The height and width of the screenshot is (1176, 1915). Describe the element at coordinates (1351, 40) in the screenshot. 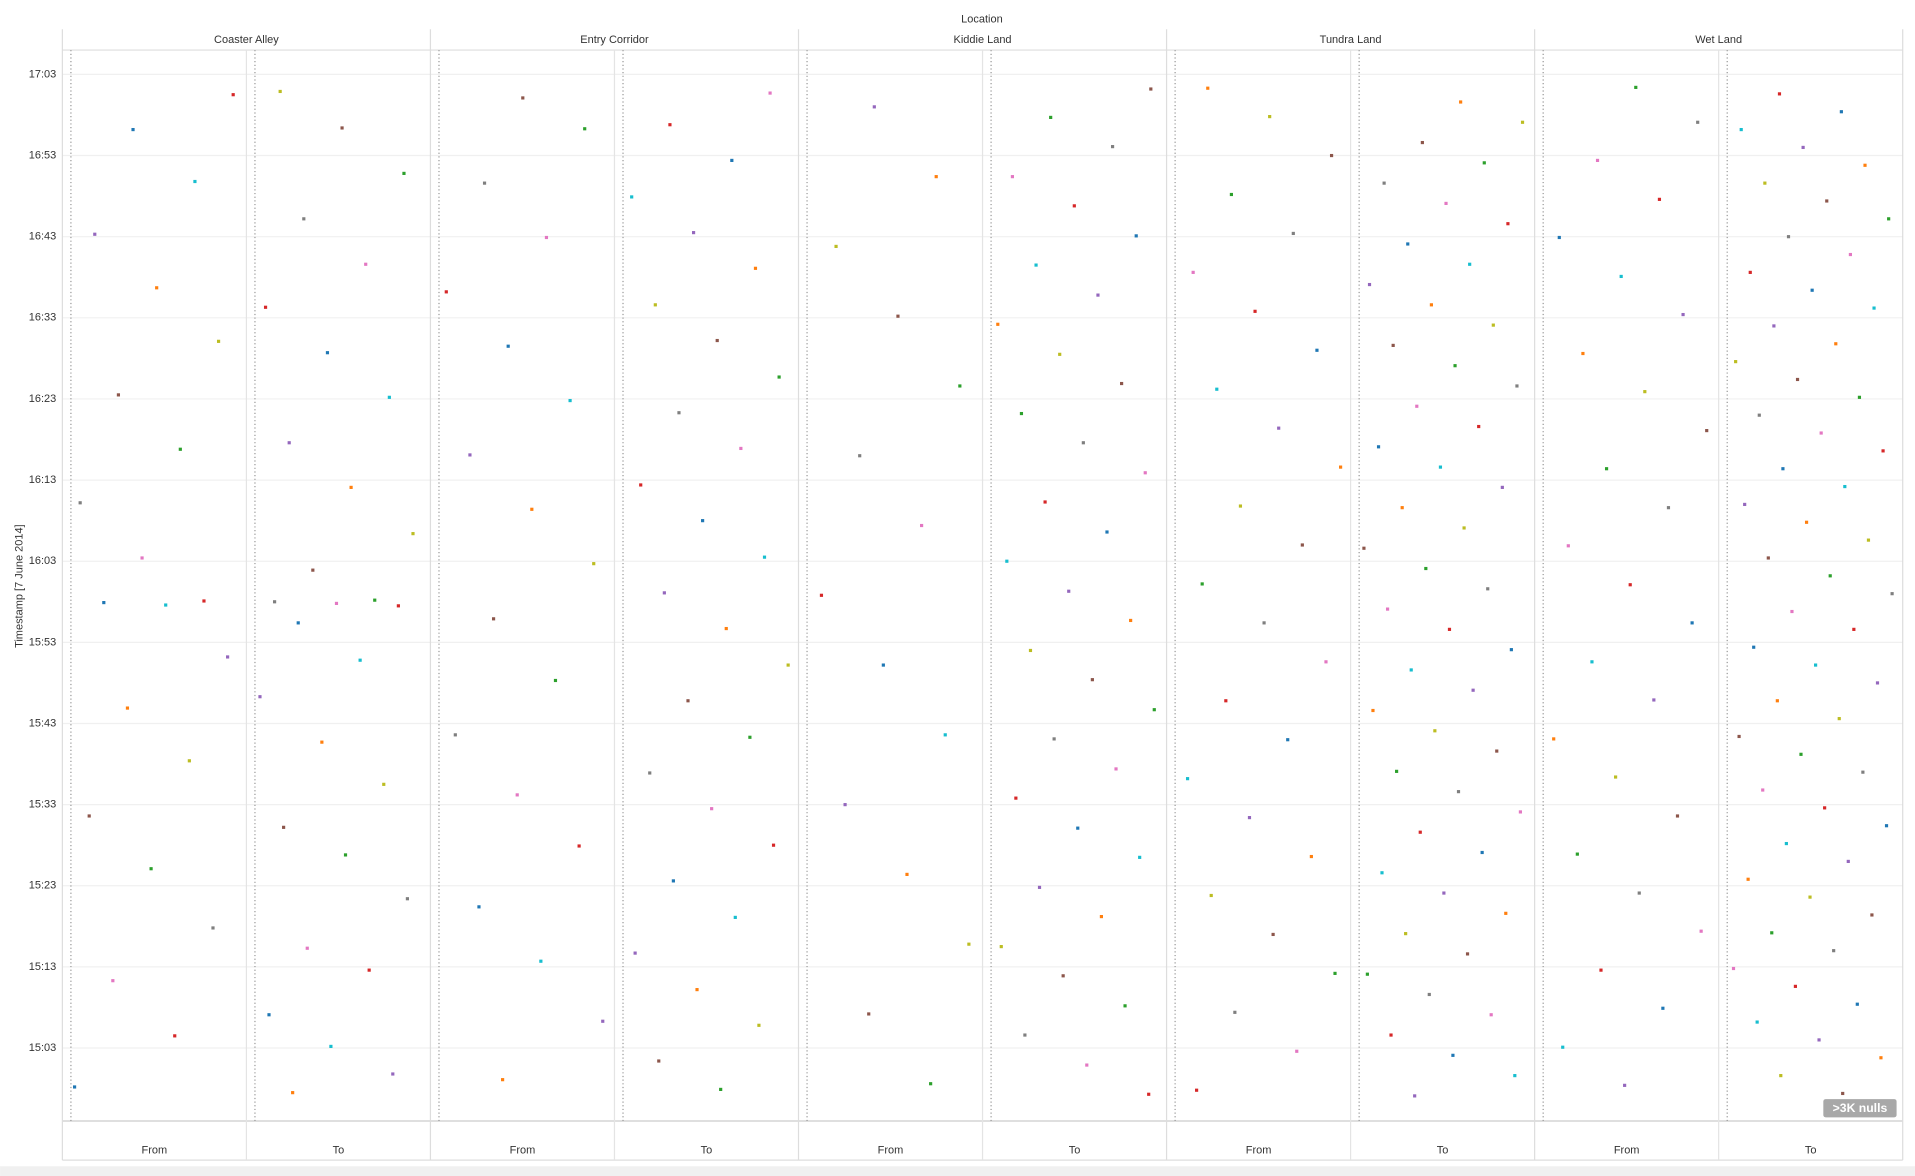

I see `facet-label: Tundra Land` at that location.